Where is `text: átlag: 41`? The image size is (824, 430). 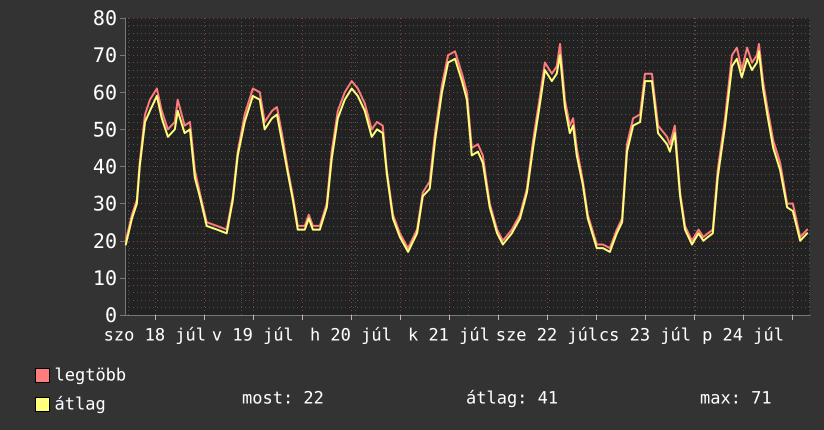
text: átlag: 41 is located at coordinates (512, 398).